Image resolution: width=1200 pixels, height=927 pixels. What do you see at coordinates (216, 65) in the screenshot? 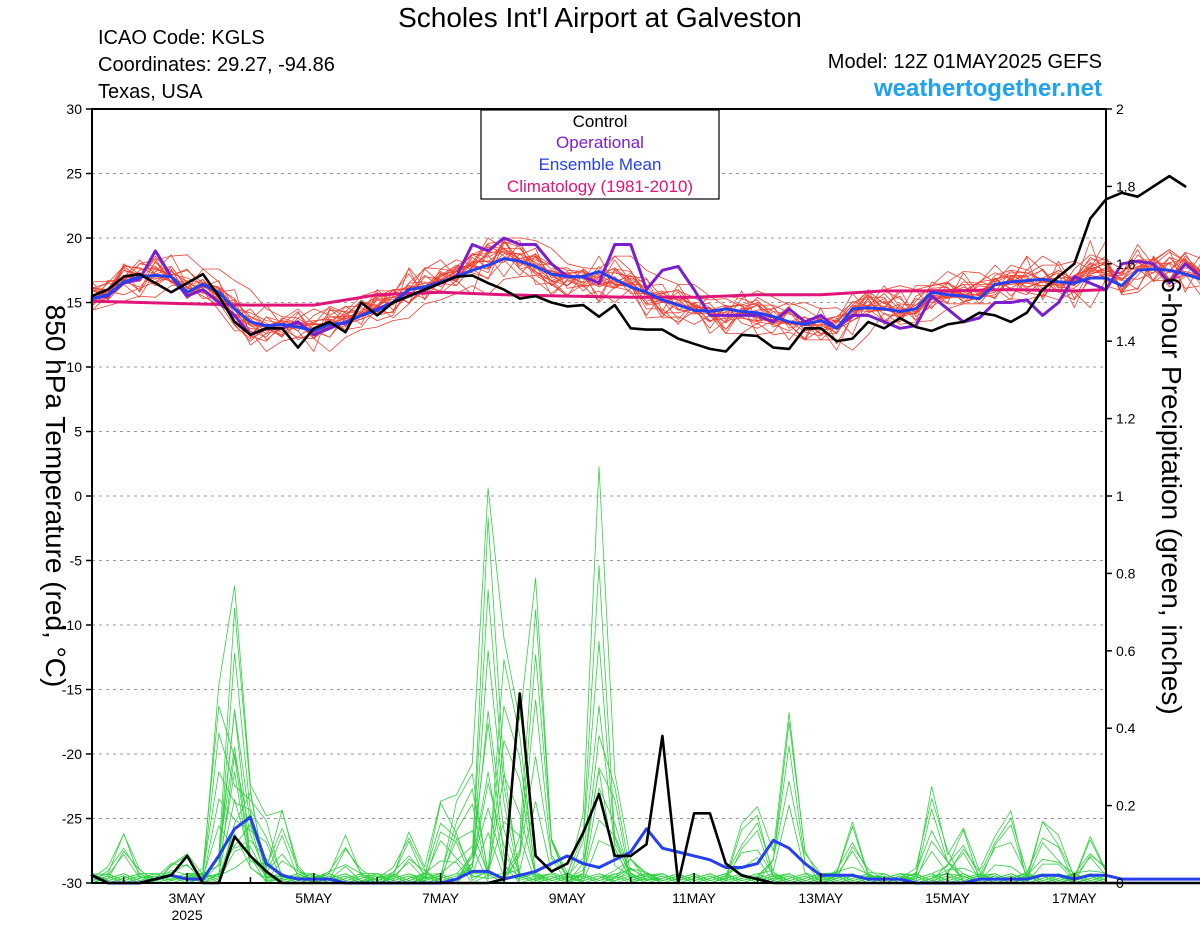
I see `coordinates: Coordinates: 29.27, -94.86` at bounding box center [216, 65].